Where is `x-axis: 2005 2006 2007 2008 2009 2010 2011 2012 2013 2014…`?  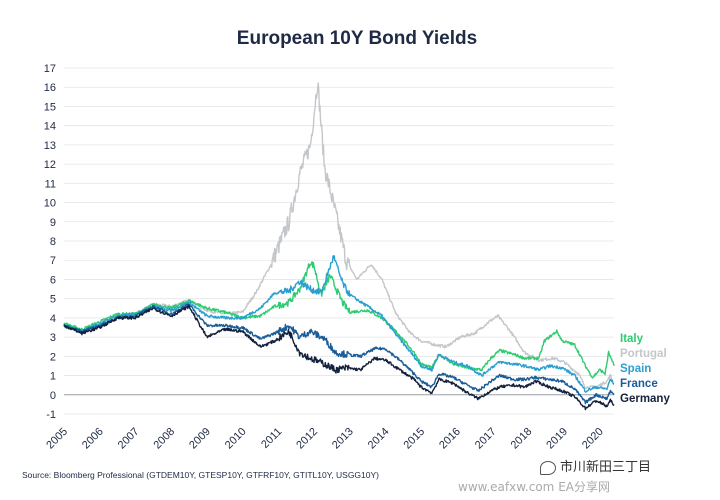 x-axis: 2005 2006 2007 2008 2009 2010 2011 2012 2013 2014… is located at coordinates (325, 439).